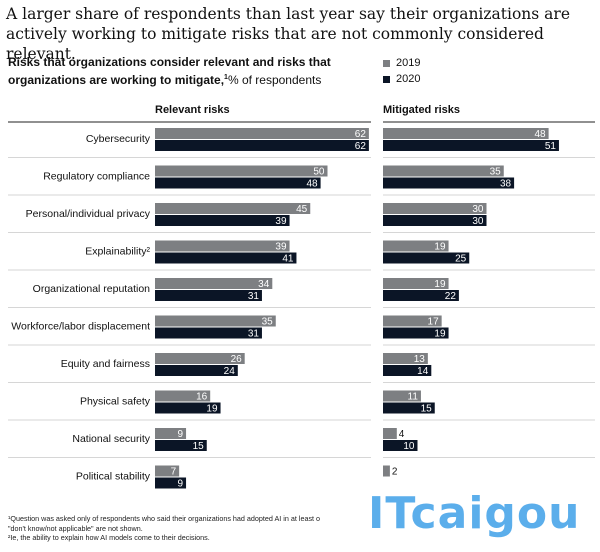 The image size is (600, 552). I want to click on data-label-mitigated-2019-regulatory-compliance: 35, so click(496, 172).